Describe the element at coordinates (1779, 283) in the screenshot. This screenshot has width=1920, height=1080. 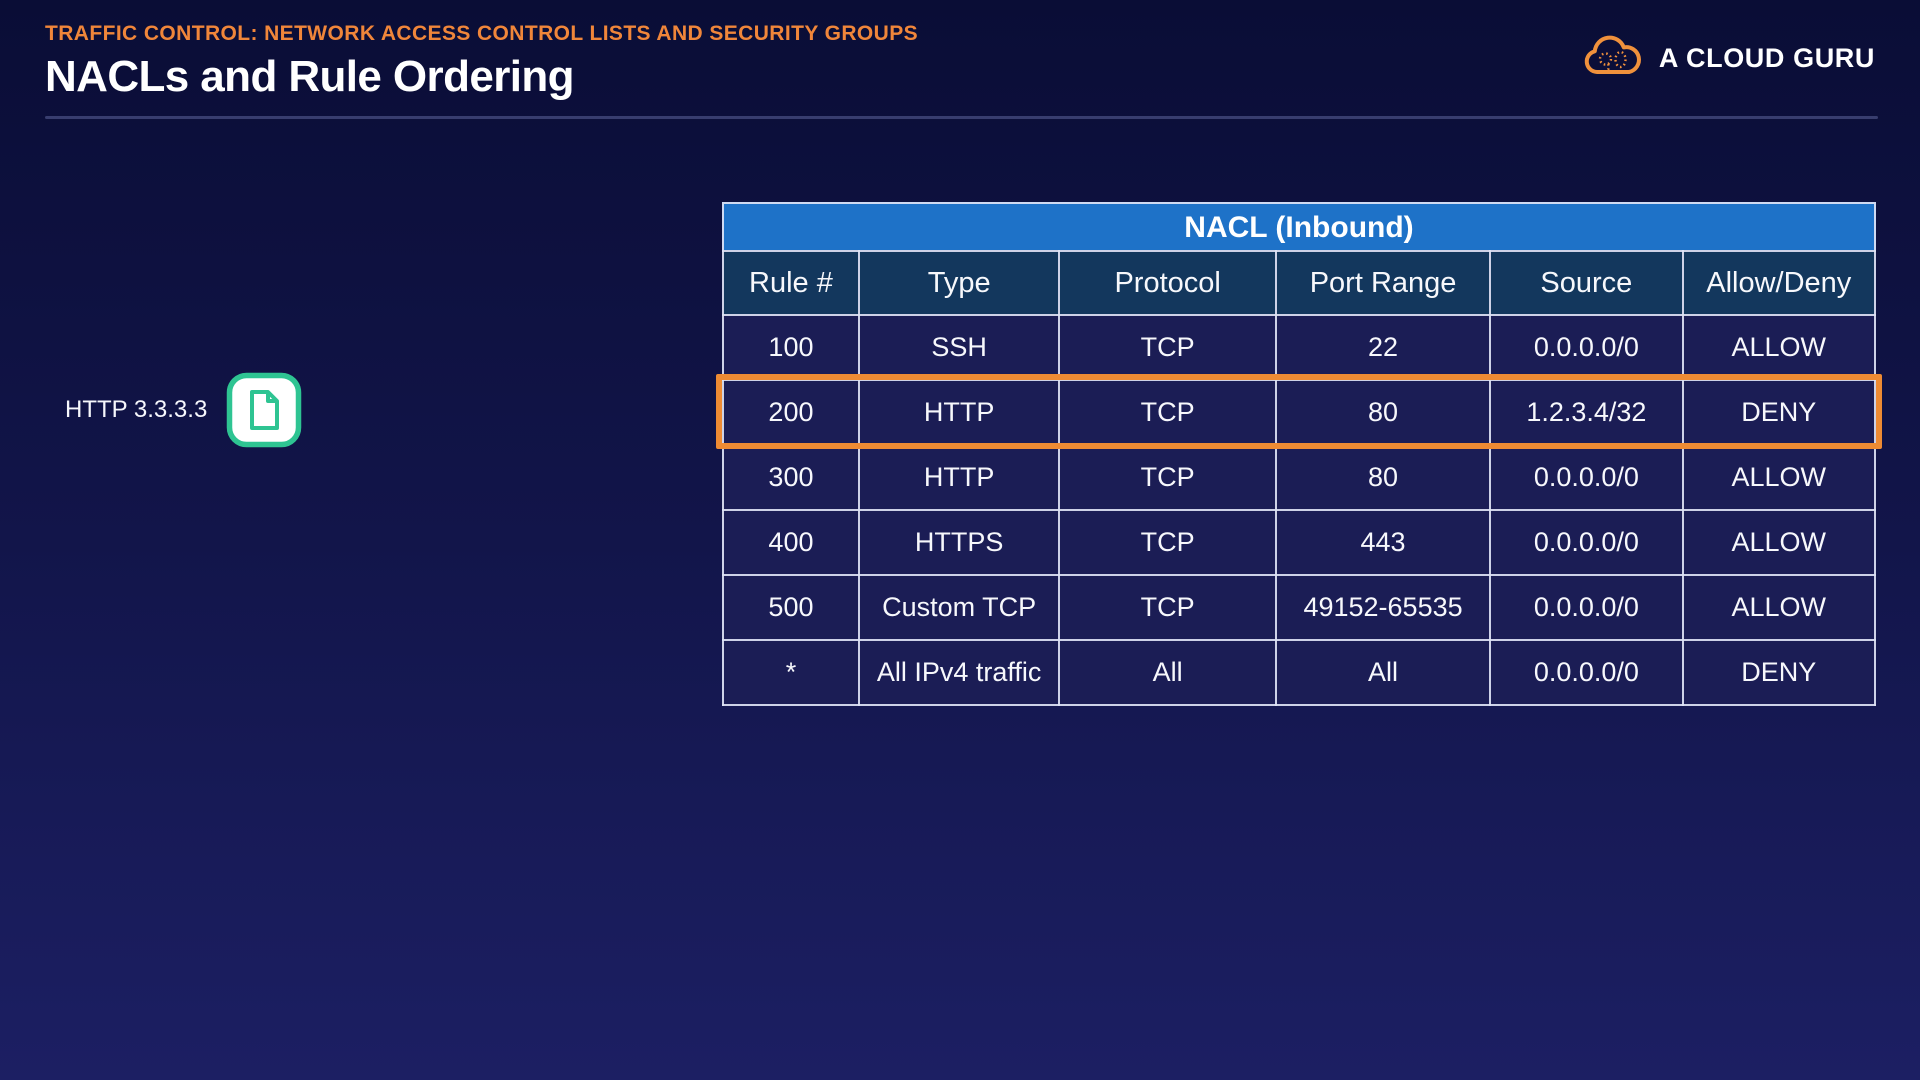
I see `column-header: Allow/Deny` at that location.